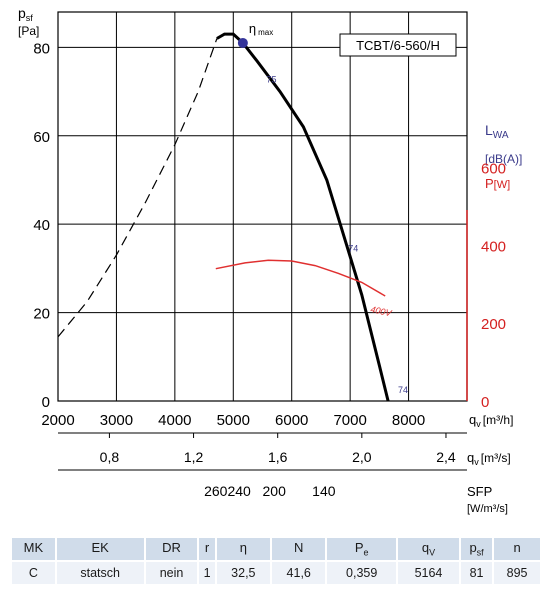 The image size is (551, 600). I want to click on y-tick-label: 40, so click(41, 225).